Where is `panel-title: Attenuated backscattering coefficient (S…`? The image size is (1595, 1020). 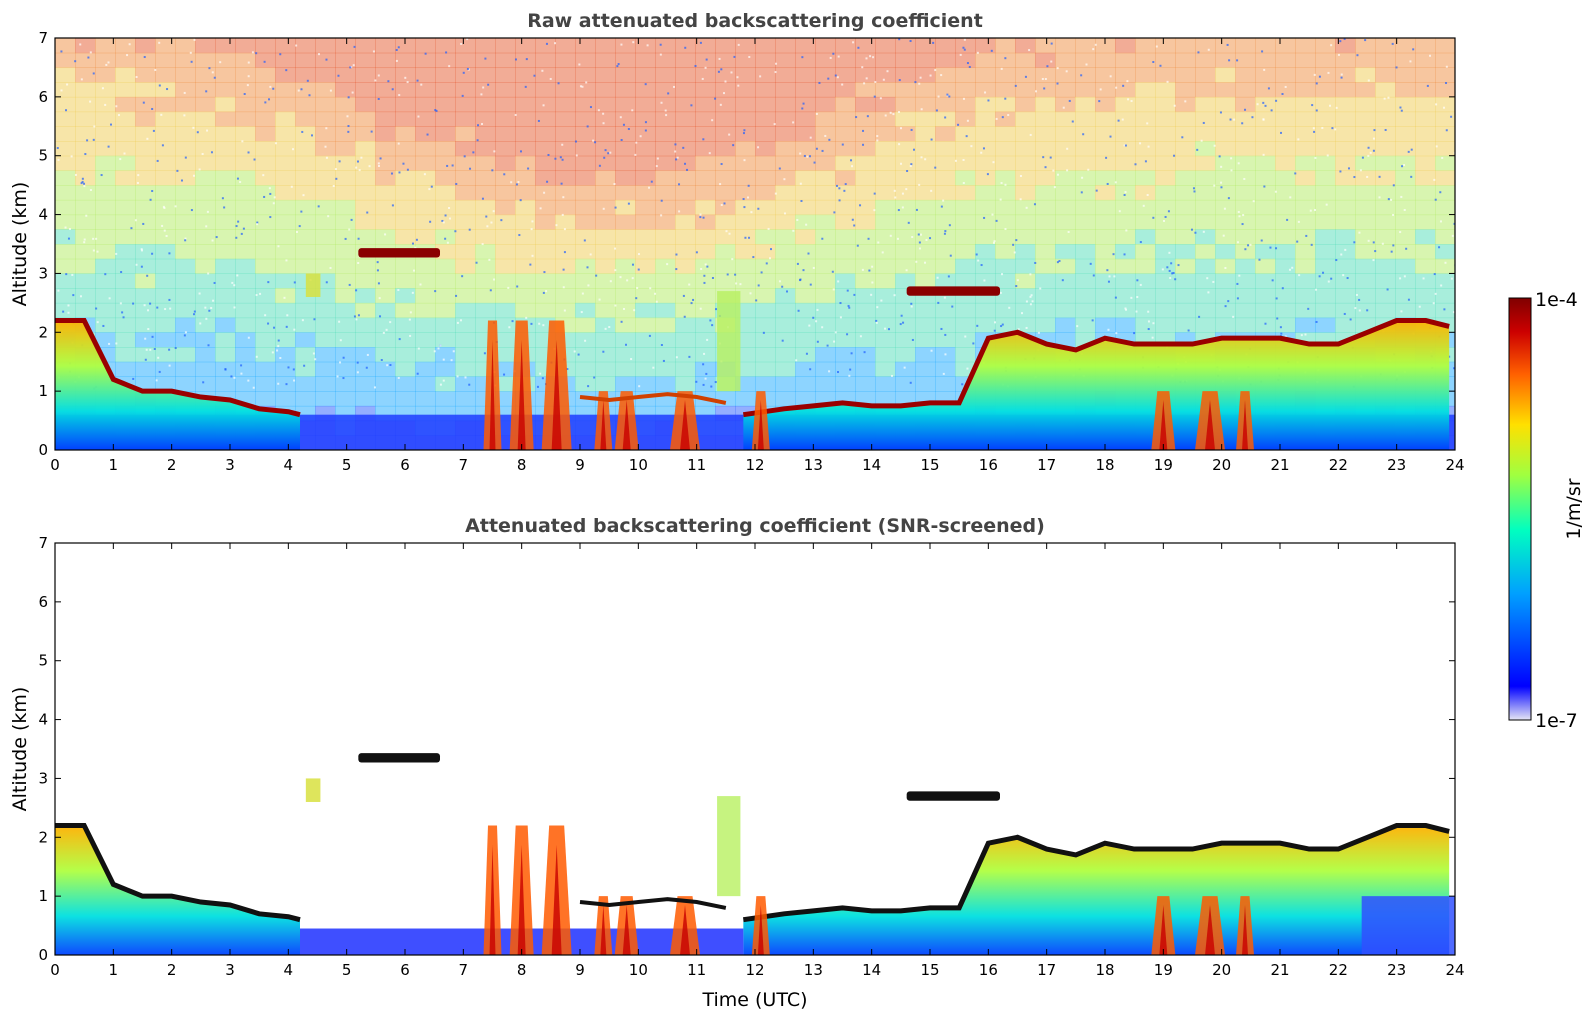 panel-title: Attenuated backscattering coefficient (S… is located at coordinates (755, 526).